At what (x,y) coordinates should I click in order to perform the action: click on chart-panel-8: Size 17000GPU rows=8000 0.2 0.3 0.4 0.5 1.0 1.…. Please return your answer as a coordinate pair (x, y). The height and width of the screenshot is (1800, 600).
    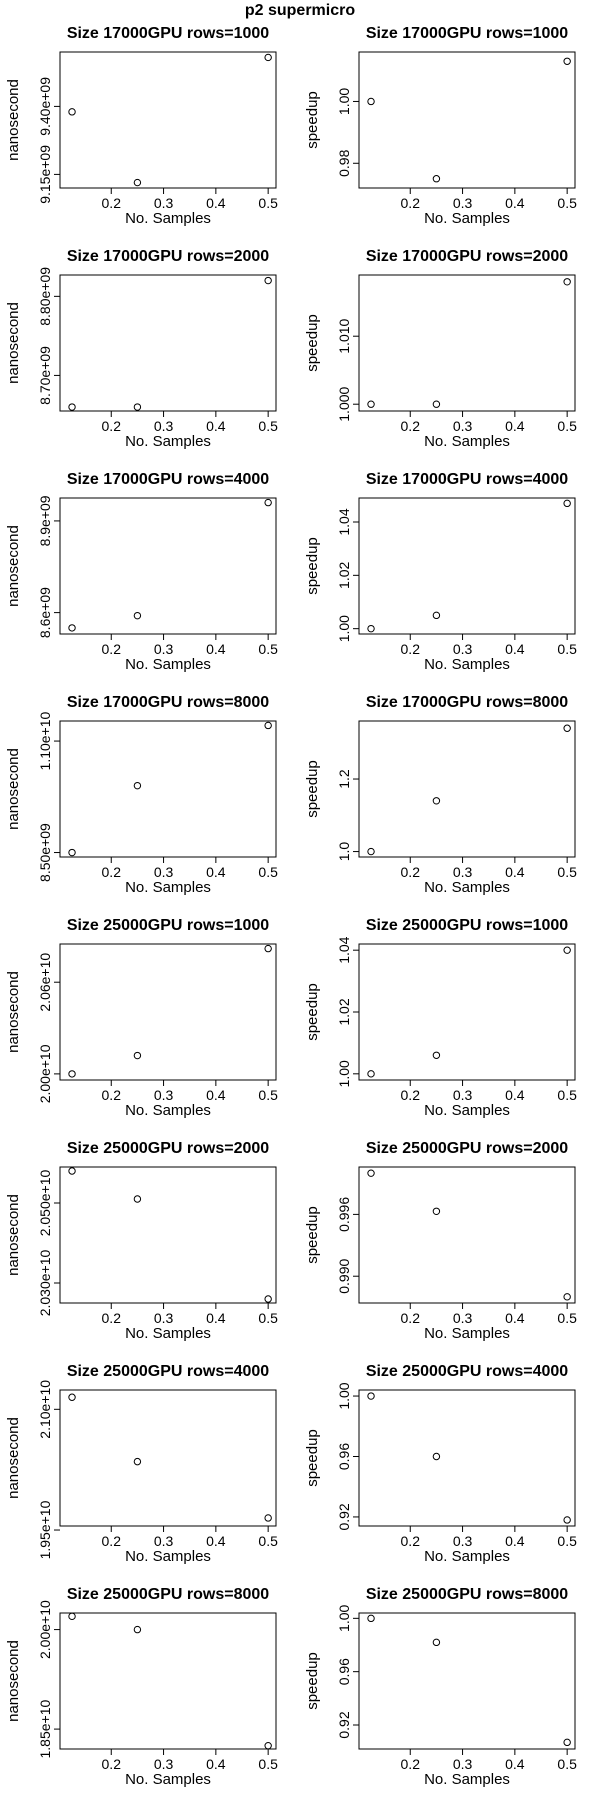
    Looking at the image, I should click on (440, 795).